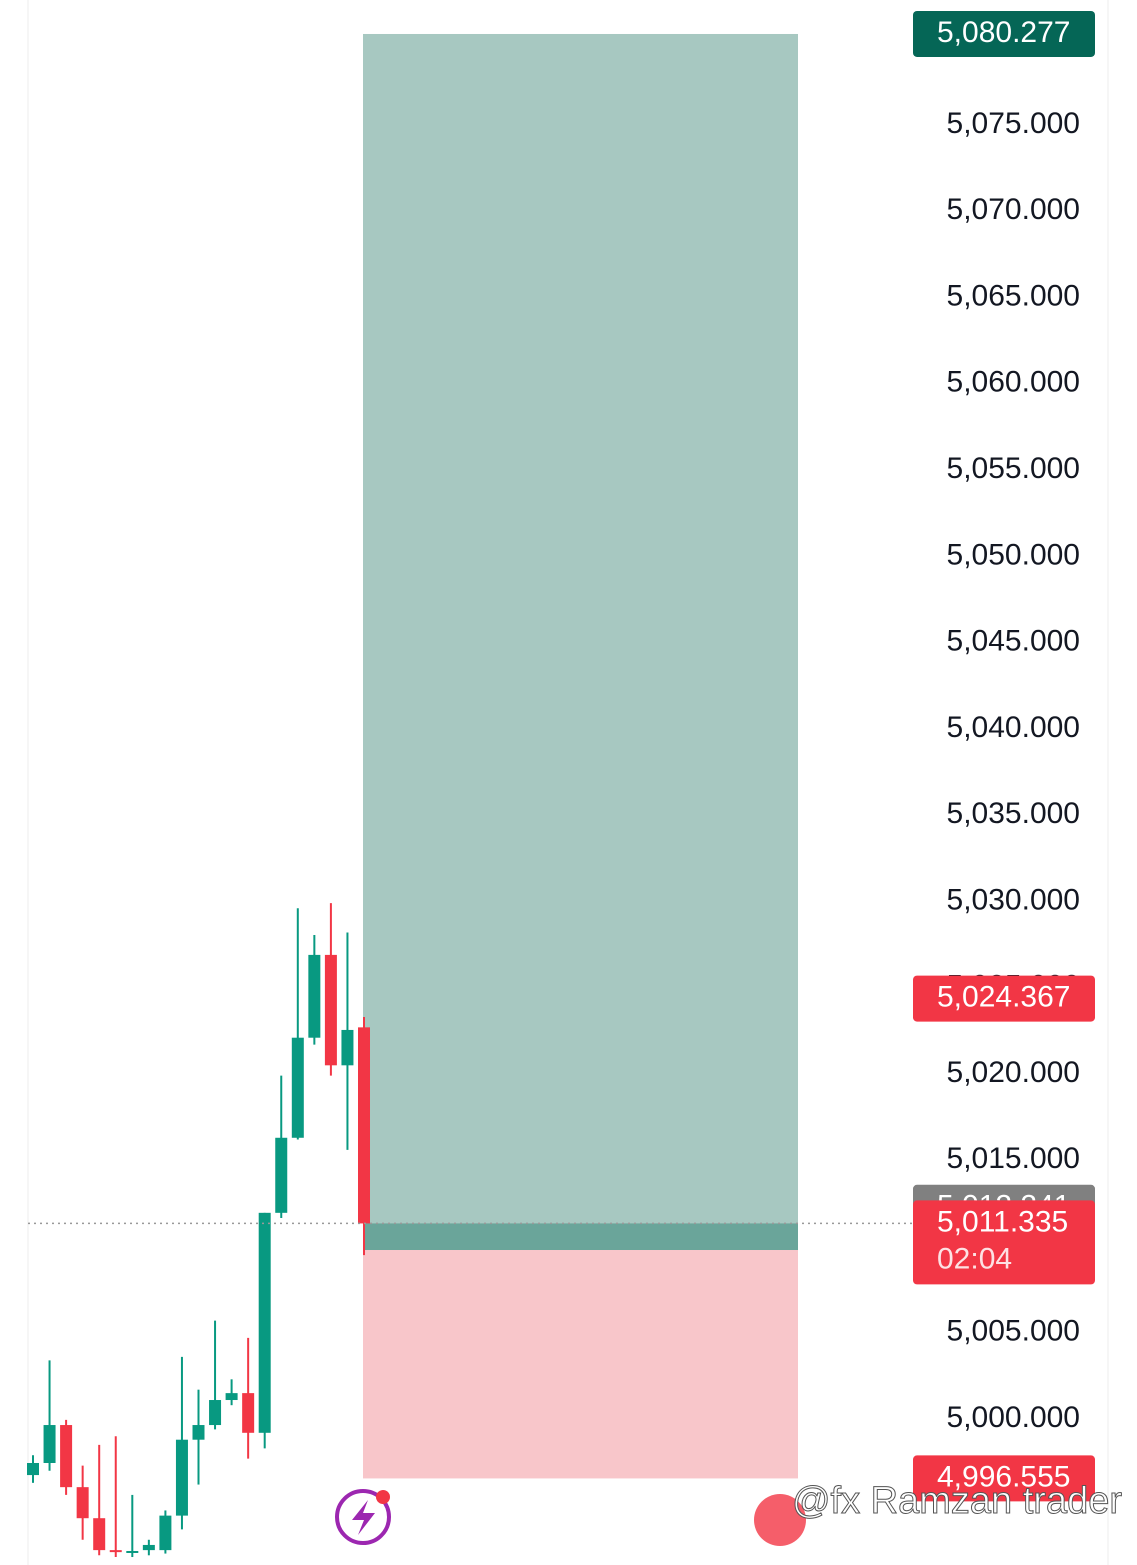 The height and width of the screenshot is (1565, 1137). I want to click on y-tick-label: 5,020.000, so click(1013, 1072).